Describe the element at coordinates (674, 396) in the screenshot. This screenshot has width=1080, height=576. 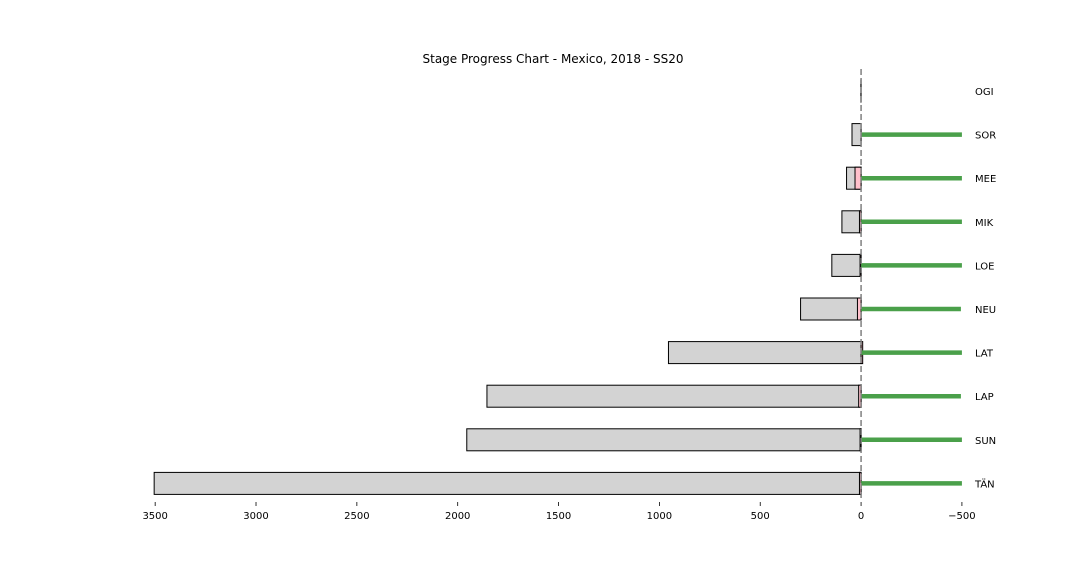
I see `bar-grey-lap` at that location.